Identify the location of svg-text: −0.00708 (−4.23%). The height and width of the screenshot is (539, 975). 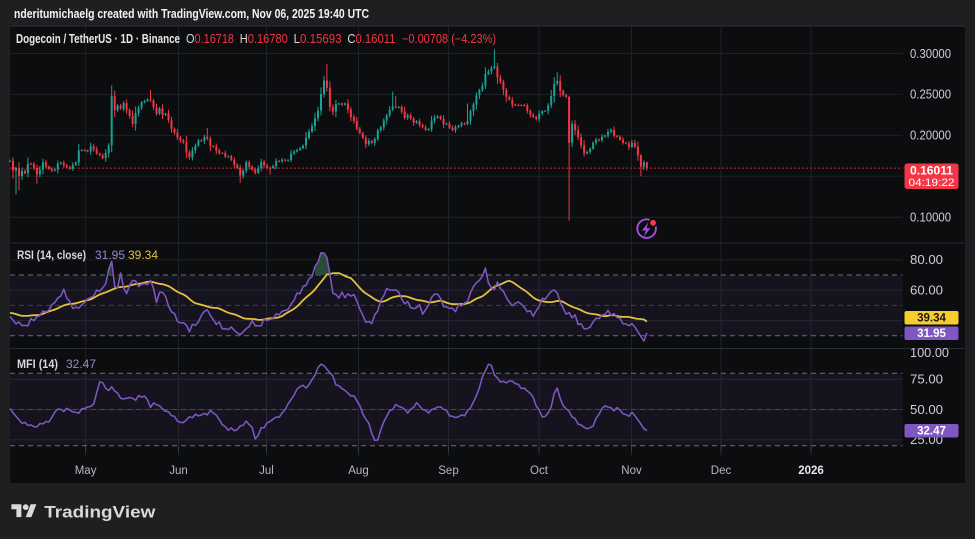
(449, 39).